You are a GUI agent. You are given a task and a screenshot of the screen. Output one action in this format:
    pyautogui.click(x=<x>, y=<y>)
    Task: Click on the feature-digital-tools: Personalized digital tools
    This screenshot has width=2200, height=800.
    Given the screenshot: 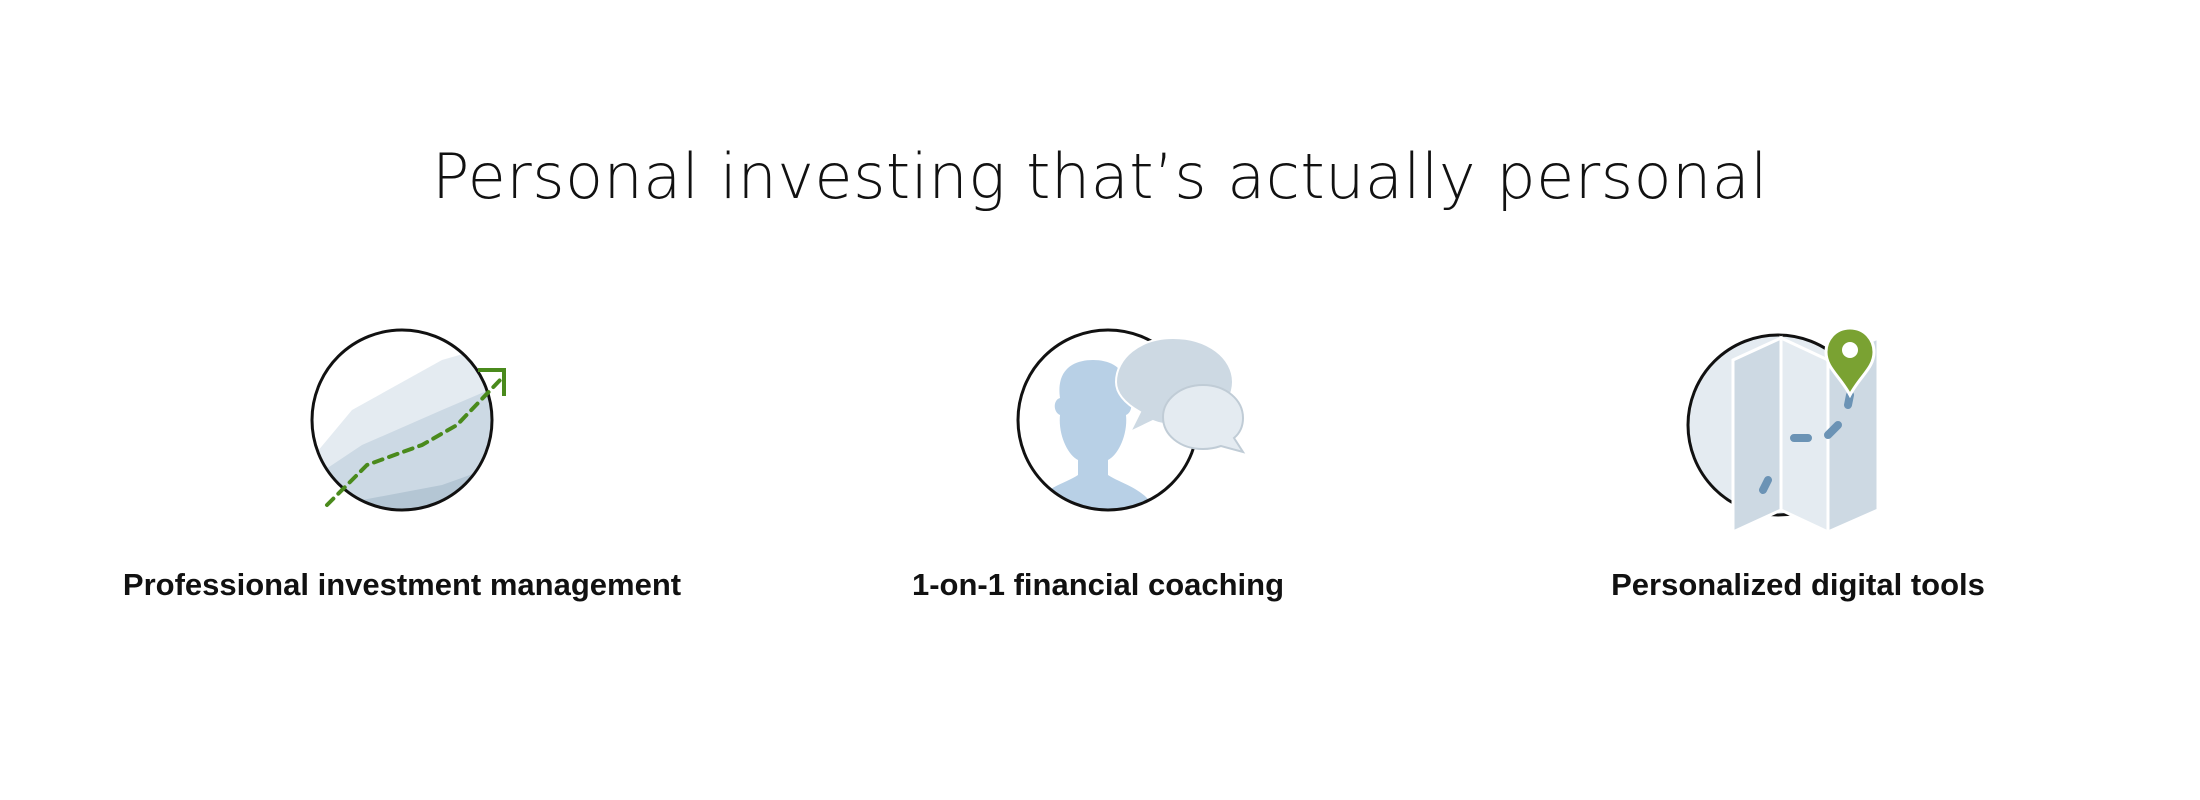 What is the action you would take?
    pyautogui.click(x=1798, y=470)
    